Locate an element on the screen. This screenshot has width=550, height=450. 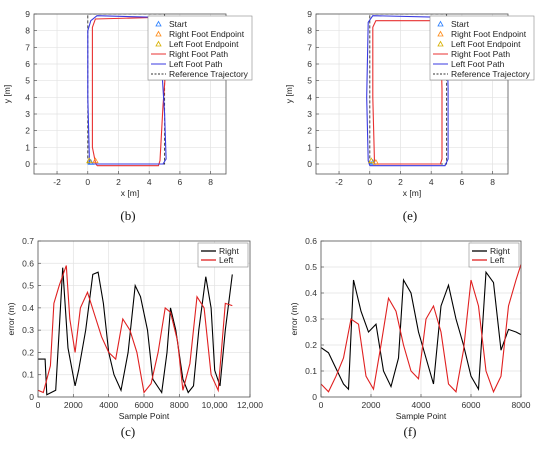
x-tick-label: 6000 is located at coordinates (471, 405).